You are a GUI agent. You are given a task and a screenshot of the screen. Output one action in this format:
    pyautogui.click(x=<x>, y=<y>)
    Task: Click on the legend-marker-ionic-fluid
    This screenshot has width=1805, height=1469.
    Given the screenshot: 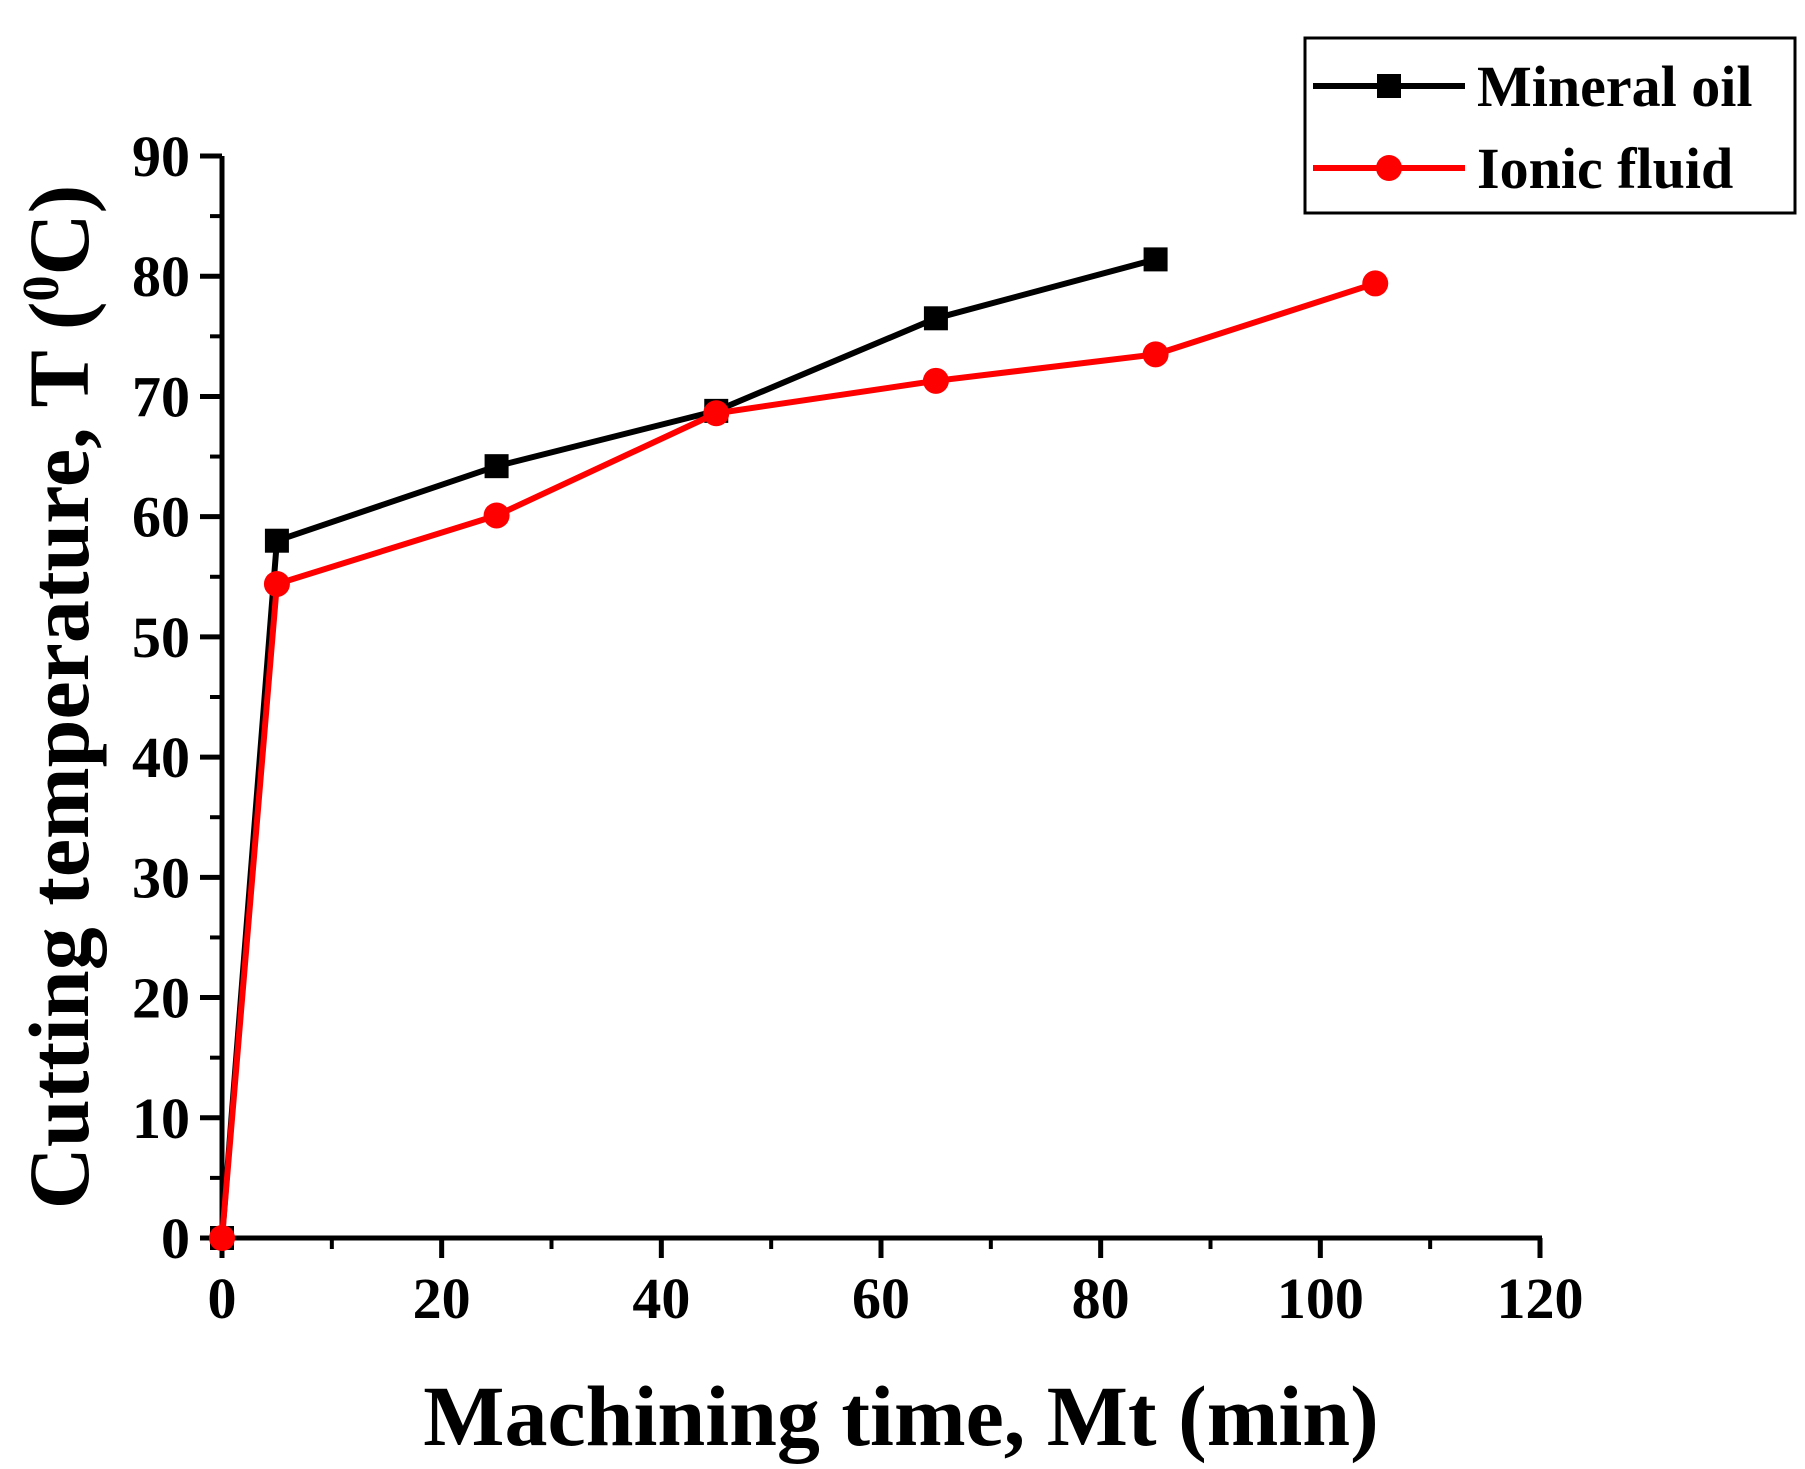 What is the action you would take?
    pyautogui.click(x=1389, y=168)
    